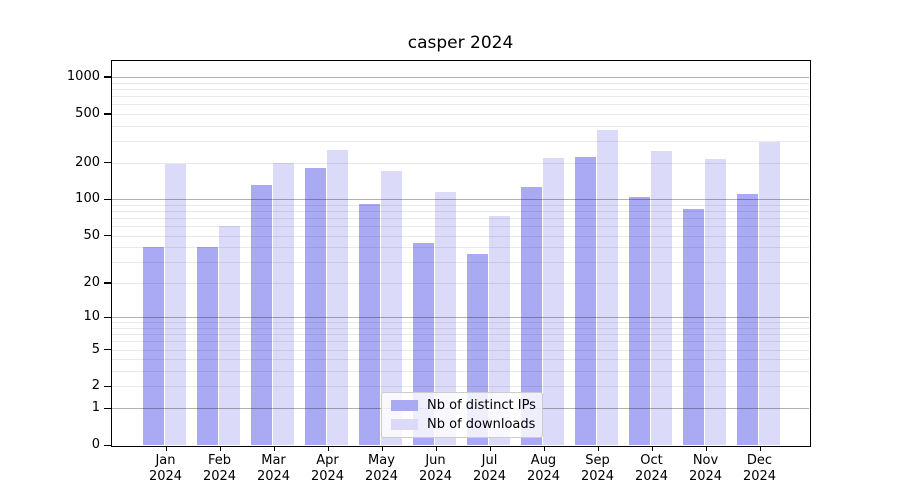 The image size is (900, 500). I want to click on y-tick-label-100: 100, so click(87, 199).